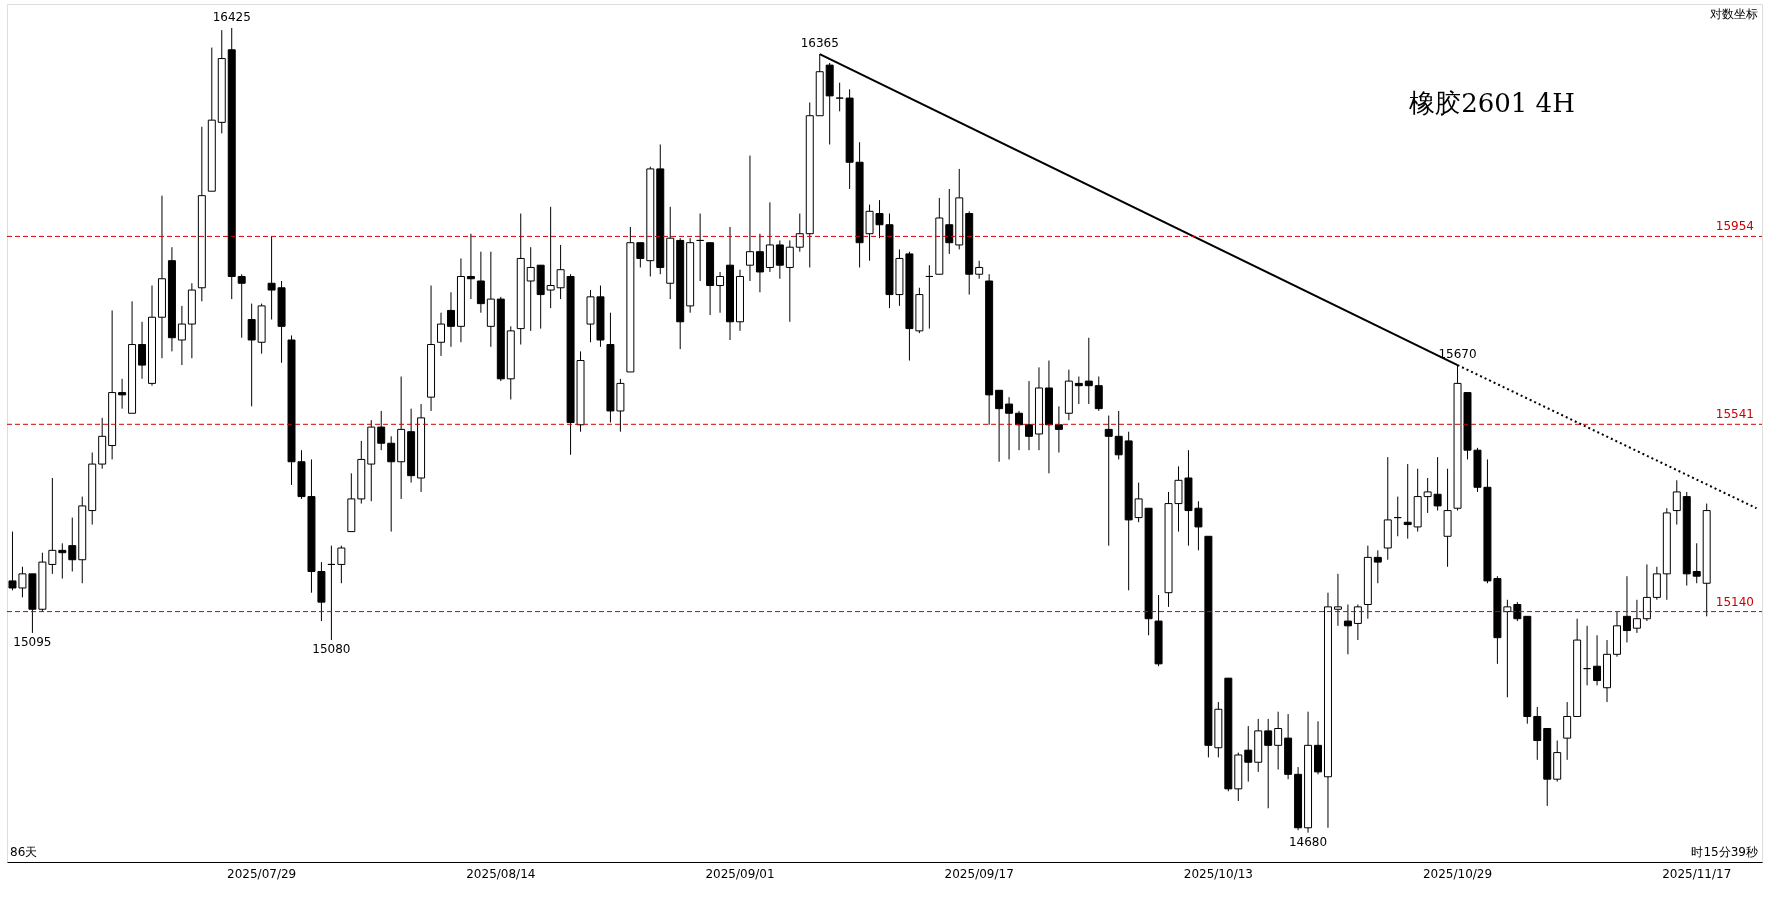  I want to click on annotation: 16365, so click(819, 43).